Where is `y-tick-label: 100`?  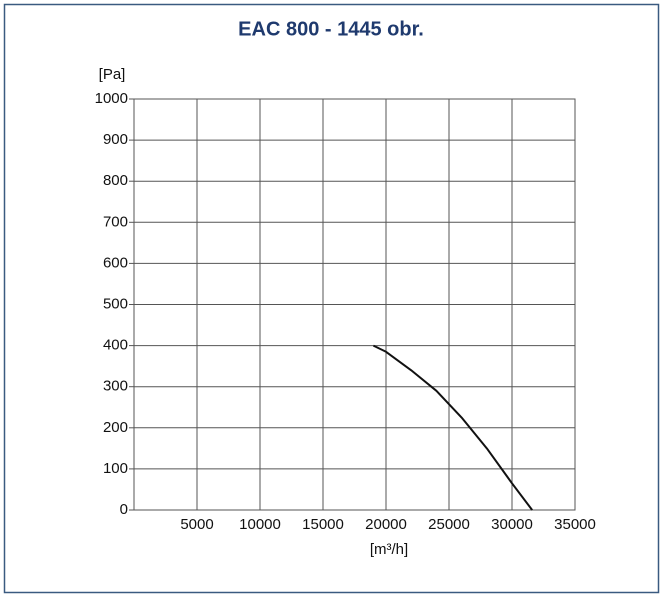 y-tick-label: 100 is located at coordinates (115, 468).